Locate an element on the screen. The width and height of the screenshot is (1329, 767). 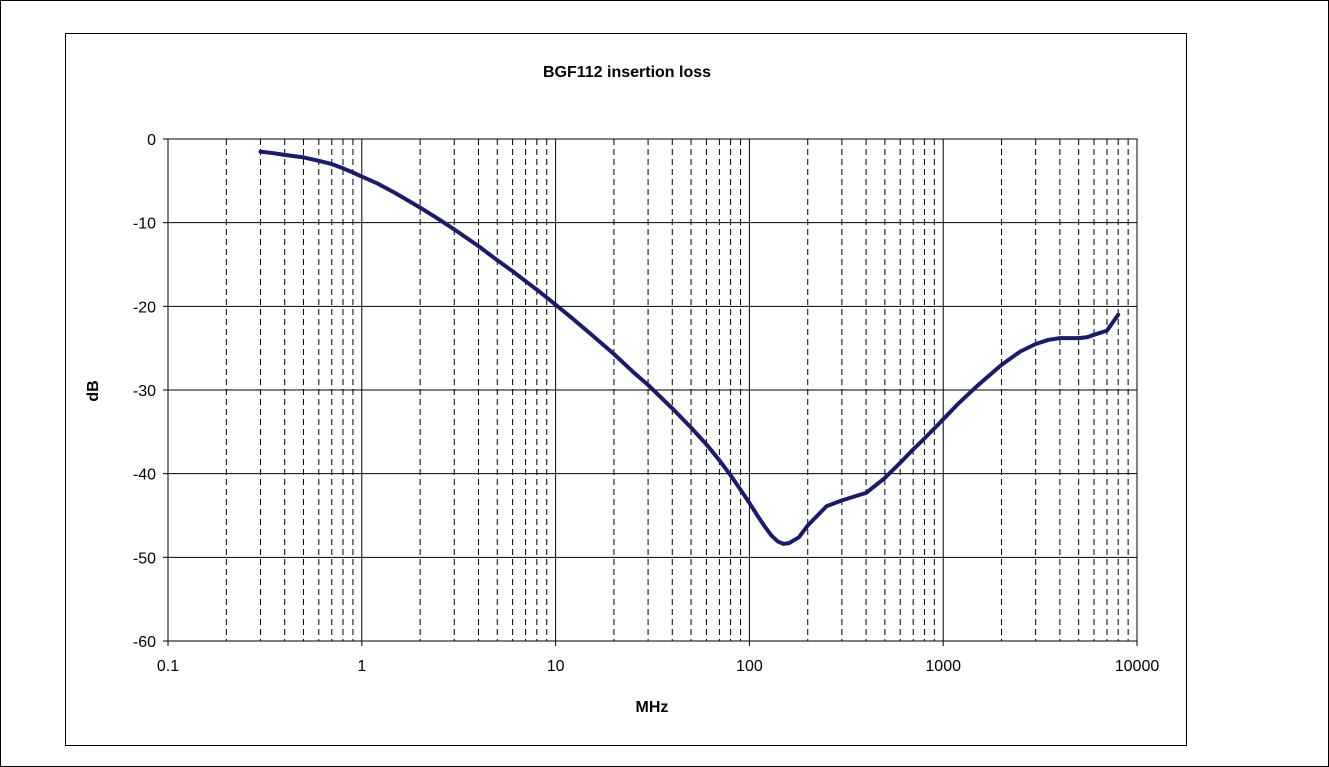
y-tick-label: -30 is located at coordinates (144, 391).